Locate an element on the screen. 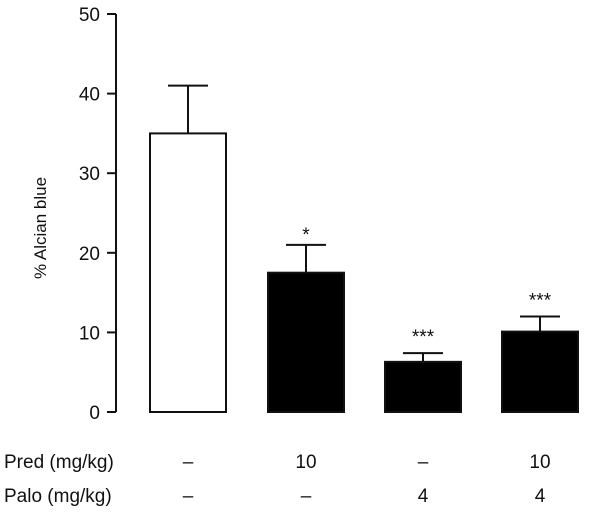 Image resolution: width=600 pixels, height=516 pixels. y-tick-label: 0 is located at coordinates (94, 413).